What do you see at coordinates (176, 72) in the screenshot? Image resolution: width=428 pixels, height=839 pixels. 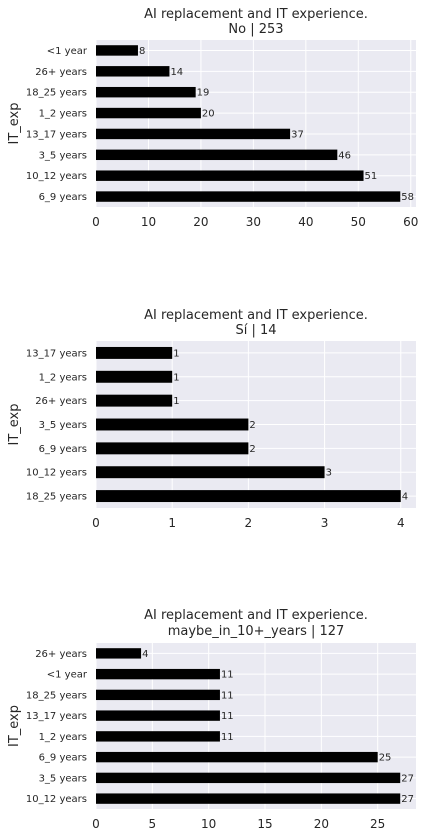 I see `bar-value-label: 14` at bounding box center [176, 72].